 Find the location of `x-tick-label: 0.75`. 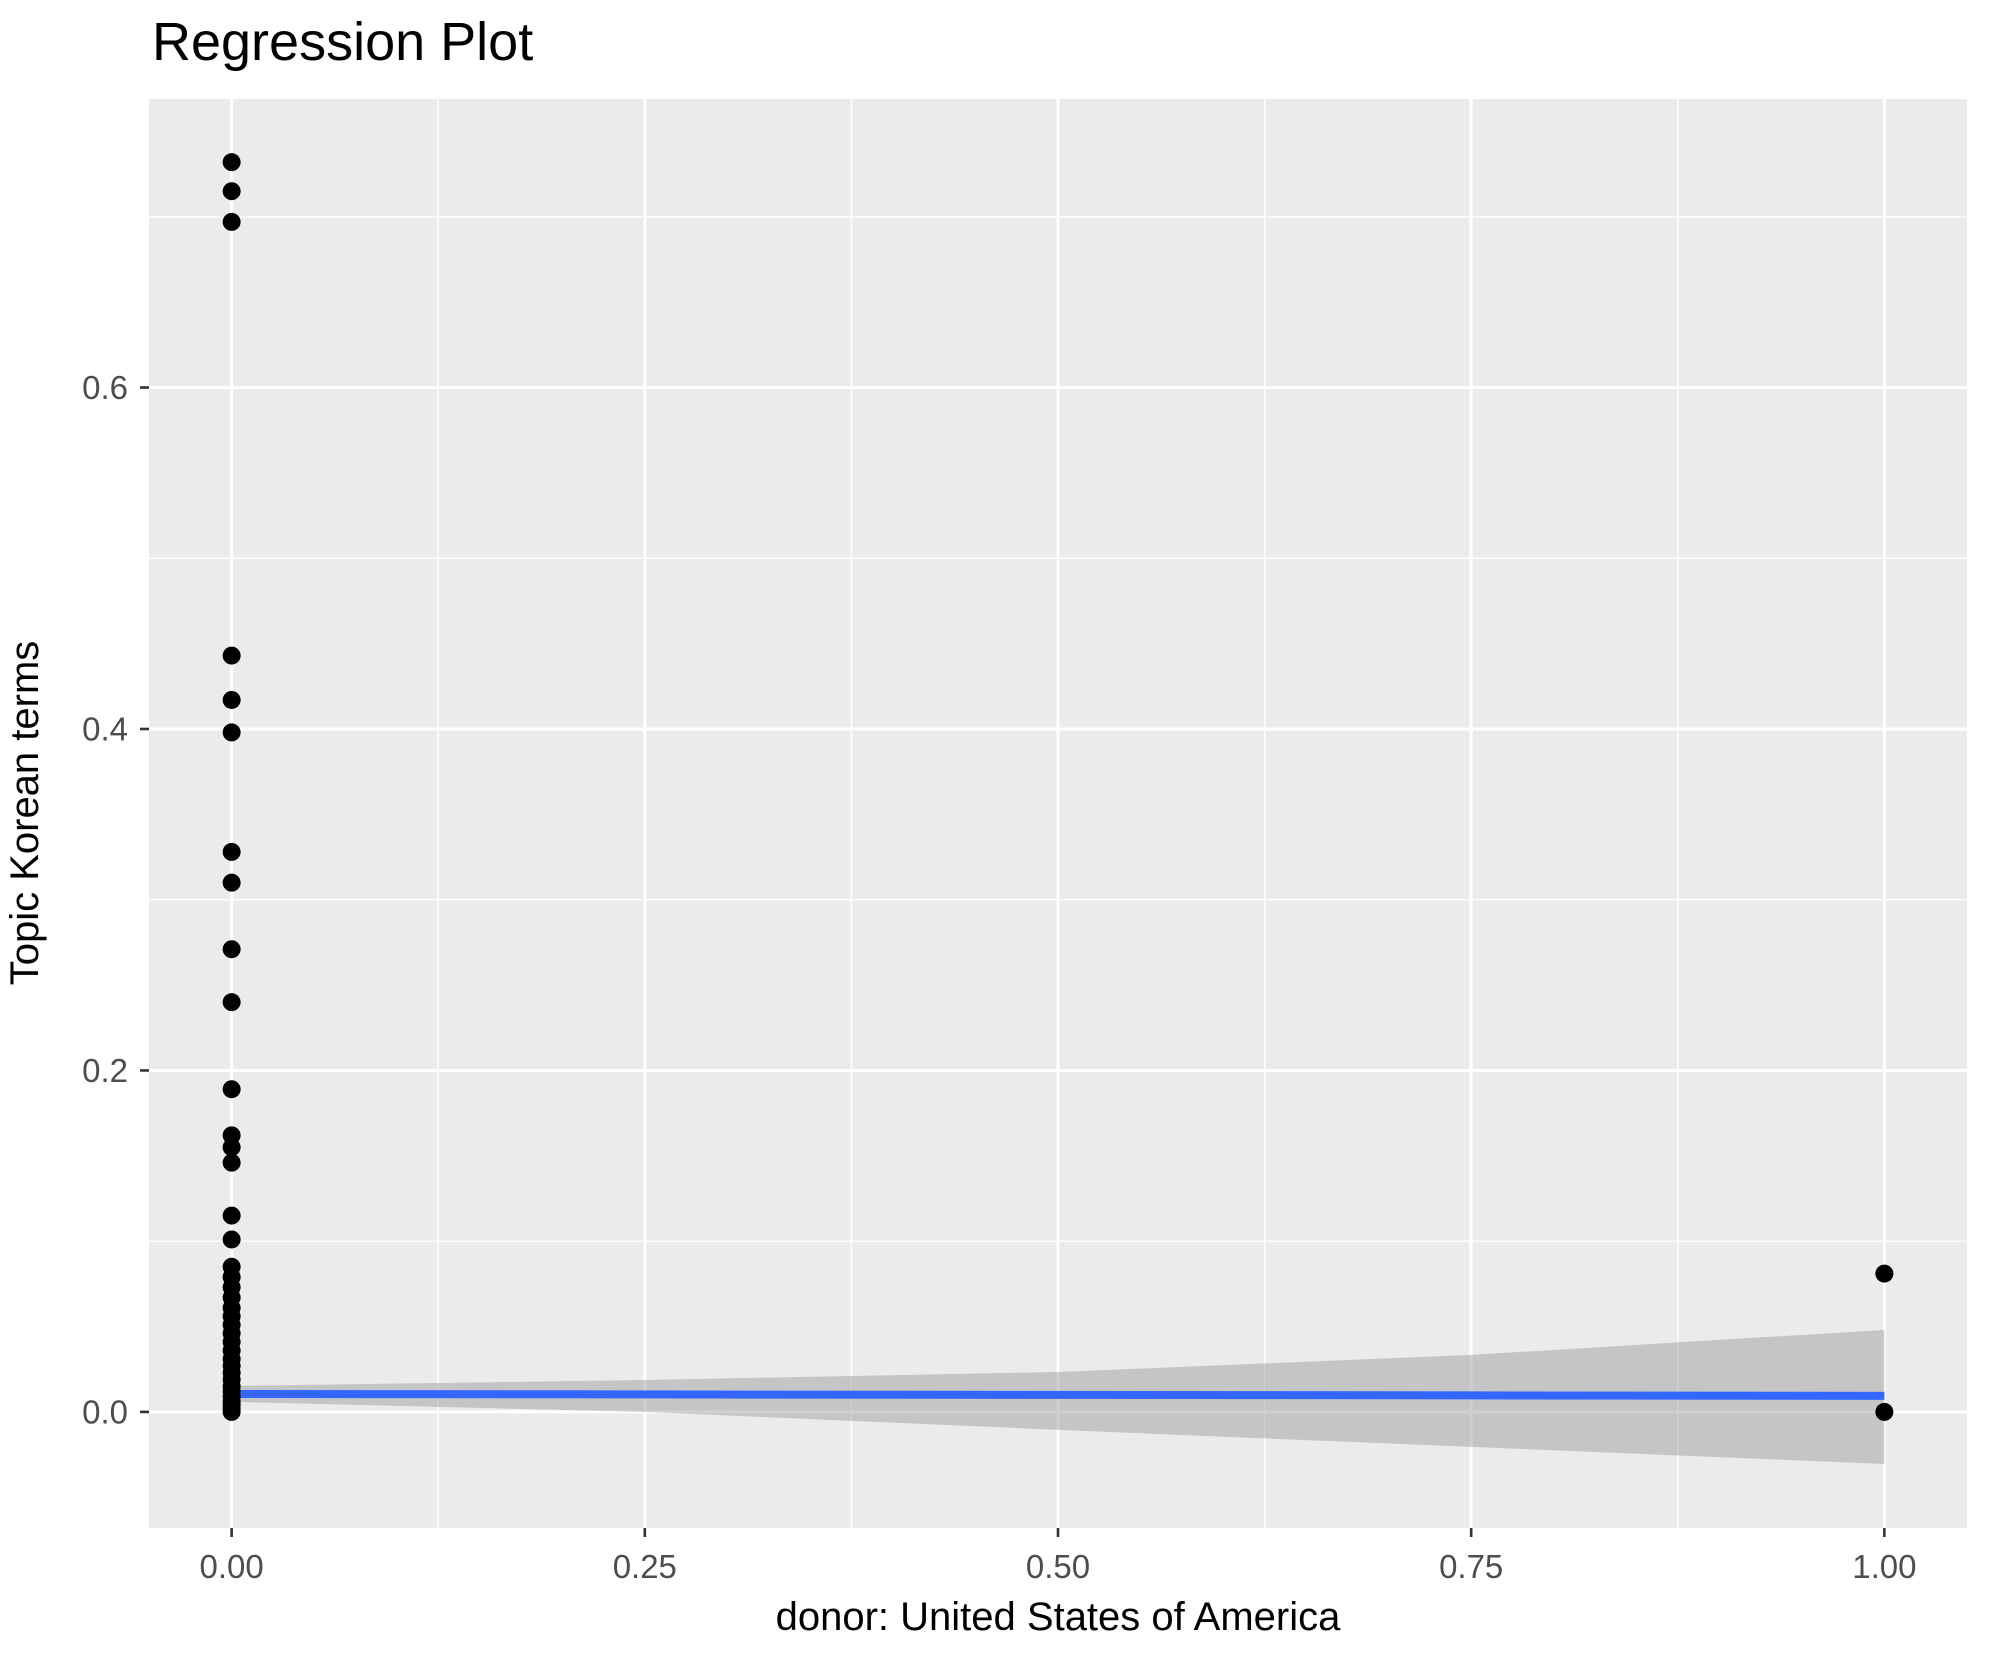

x-tick-label: 0.75 is located at coordinates (1471, 1566).